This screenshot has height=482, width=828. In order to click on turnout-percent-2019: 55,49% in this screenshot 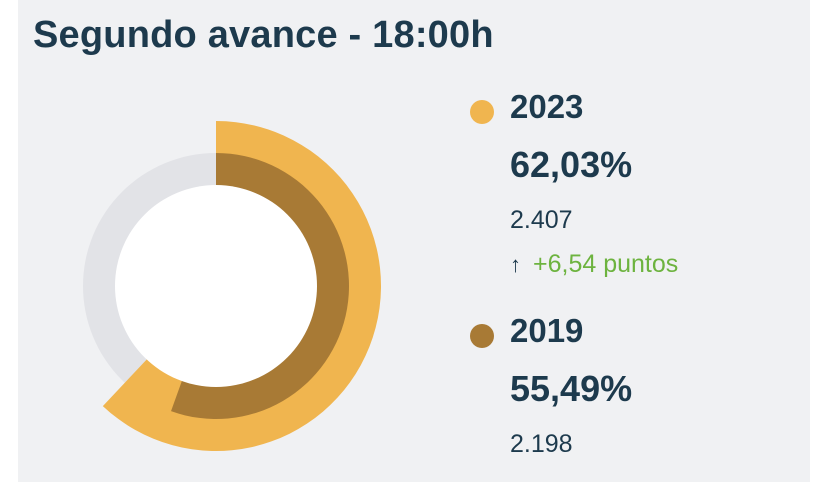, I will do `click(571, 388)`.